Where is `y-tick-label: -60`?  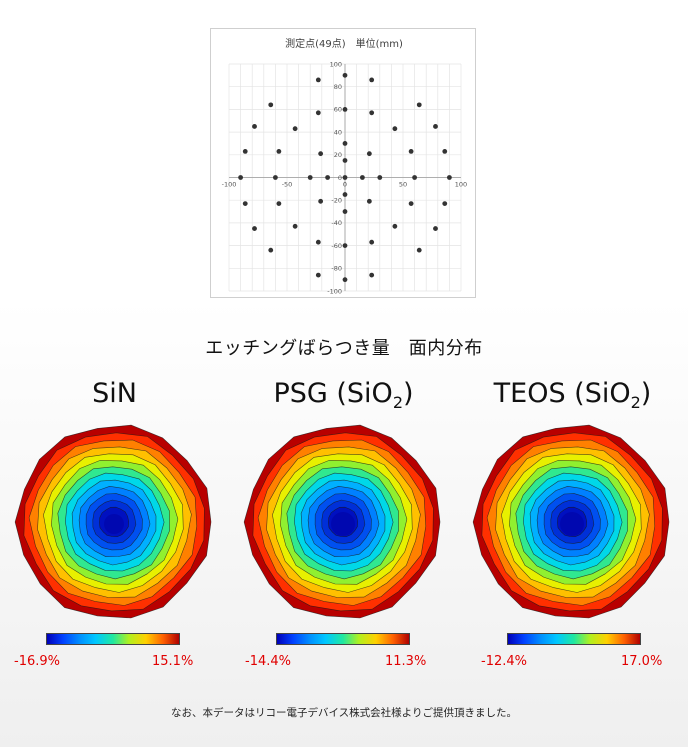 y-tick-label: -60 is located at coordinates (336, 246).